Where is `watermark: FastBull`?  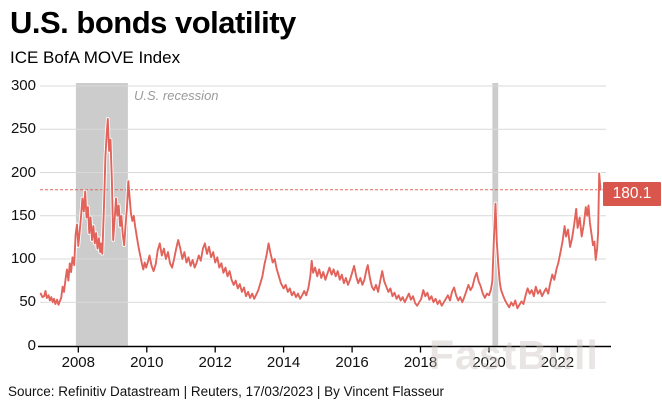 watermark: FastBull is located at coordinates (514, 355).